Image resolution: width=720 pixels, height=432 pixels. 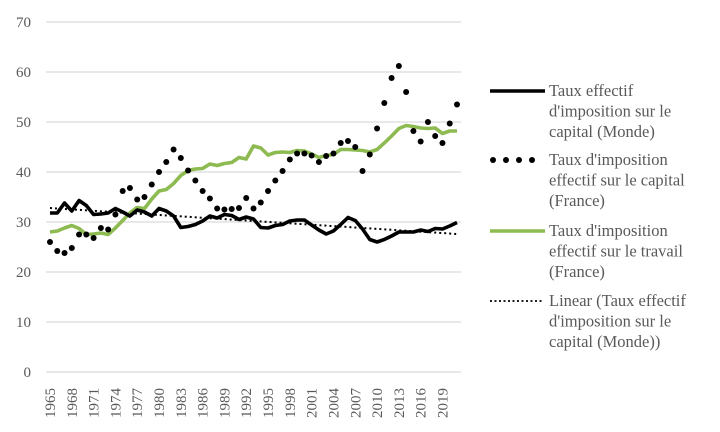 I want to click on x-tick-label: 2013, so click(x=400, y=403).